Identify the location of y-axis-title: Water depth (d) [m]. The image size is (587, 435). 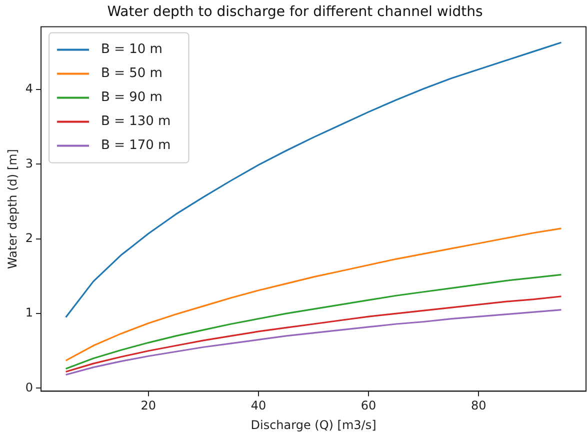
(12, 209).